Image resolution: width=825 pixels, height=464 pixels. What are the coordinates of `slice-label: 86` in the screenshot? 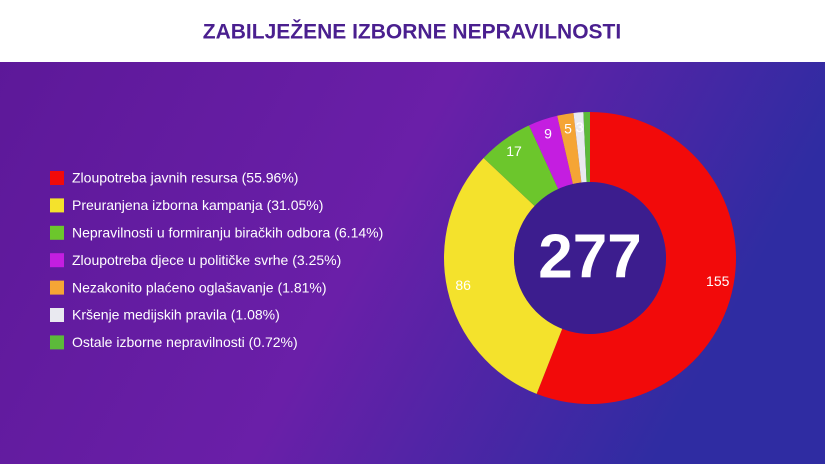 It's located at (463, 285).